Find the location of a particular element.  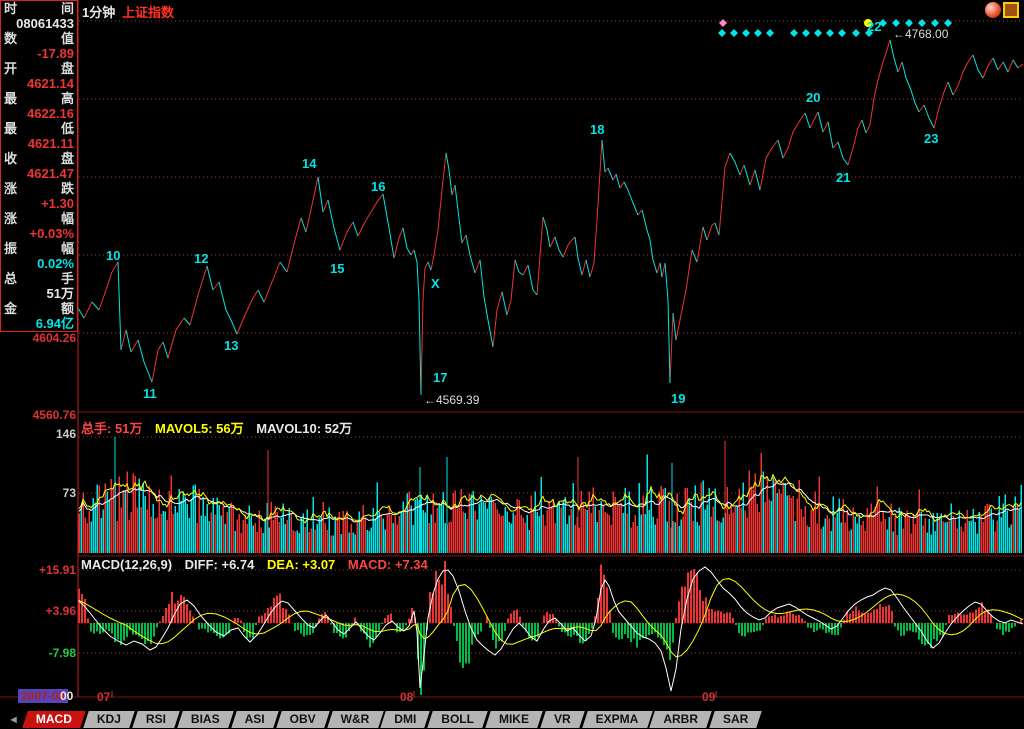

svg-text: 12 is located at coordinates (201, 258).